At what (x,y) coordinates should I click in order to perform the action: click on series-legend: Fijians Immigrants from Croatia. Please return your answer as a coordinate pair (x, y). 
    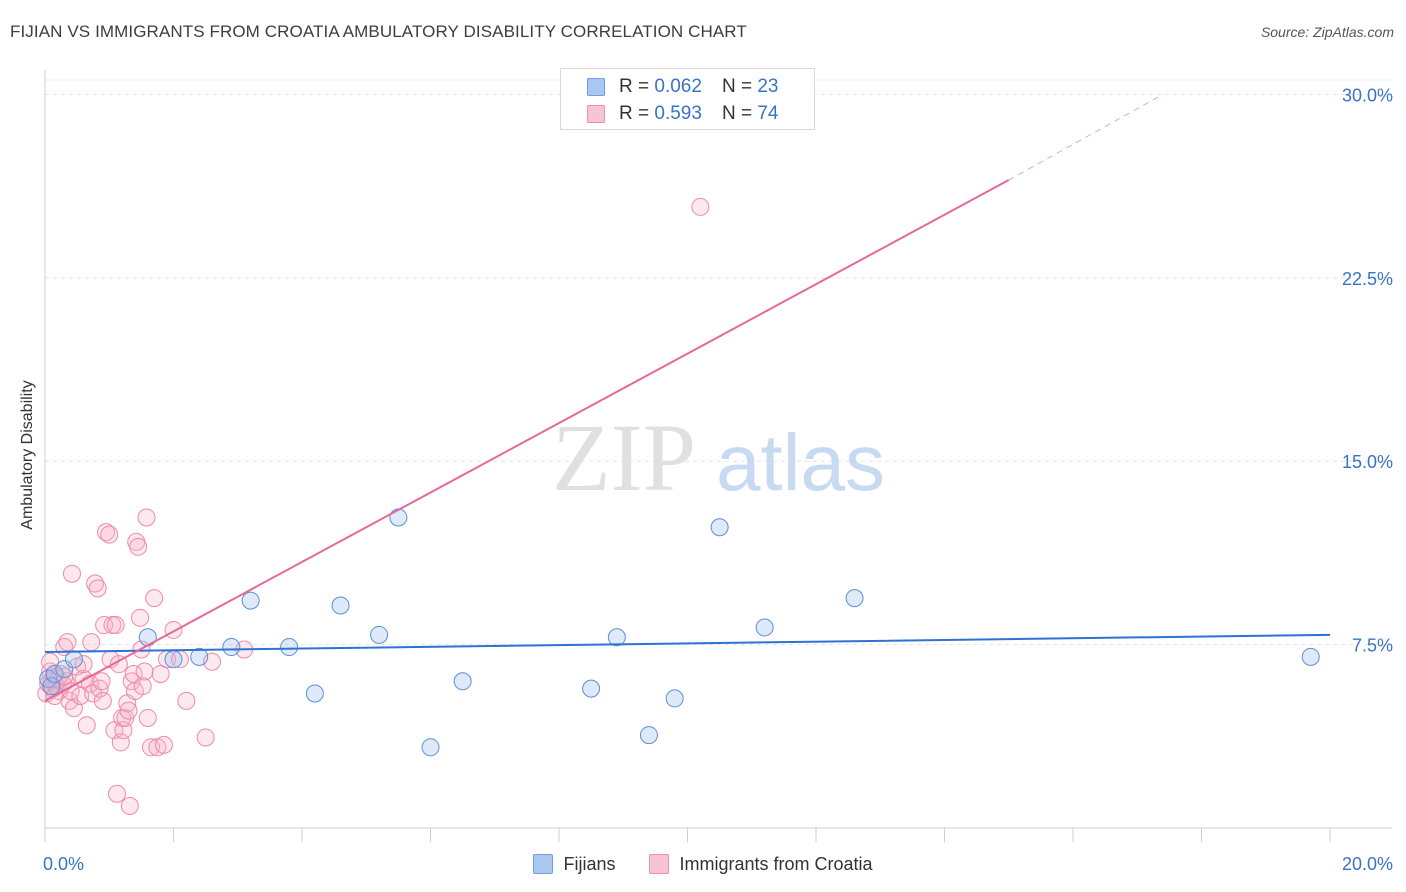
    Looking at the image, I should click on (703, 864).